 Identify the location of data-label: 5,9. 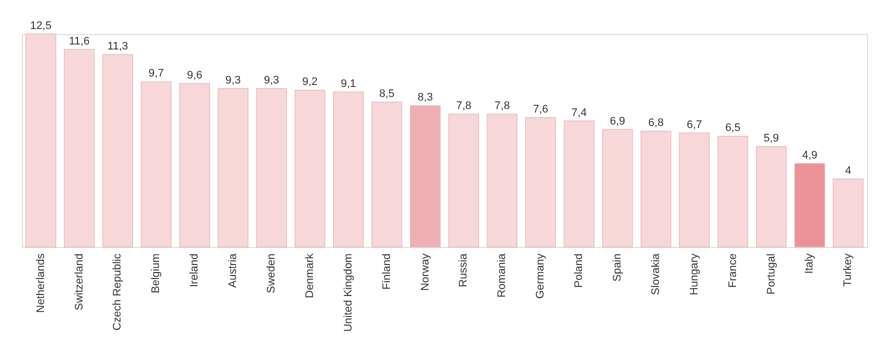
(771, 138).